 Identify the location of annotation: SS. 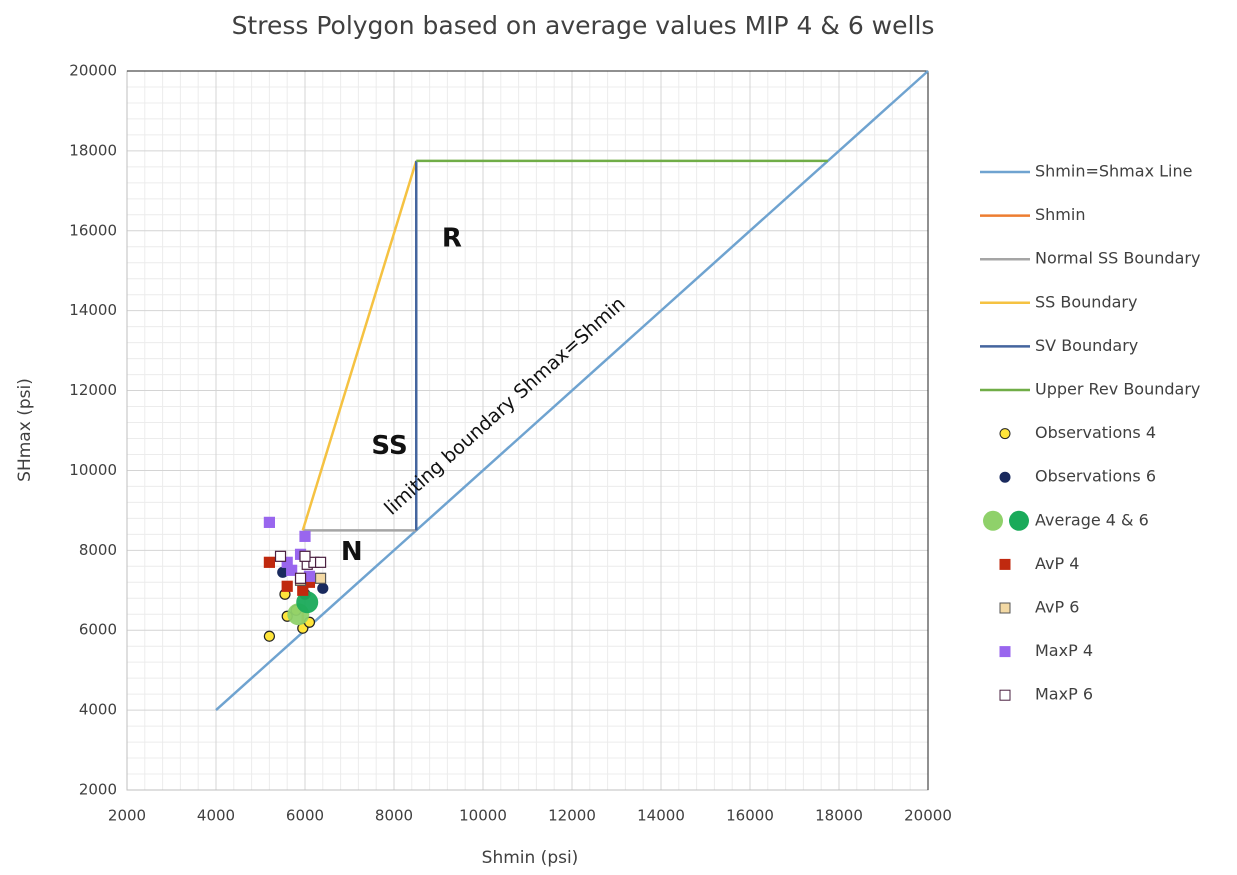
(389, 446).